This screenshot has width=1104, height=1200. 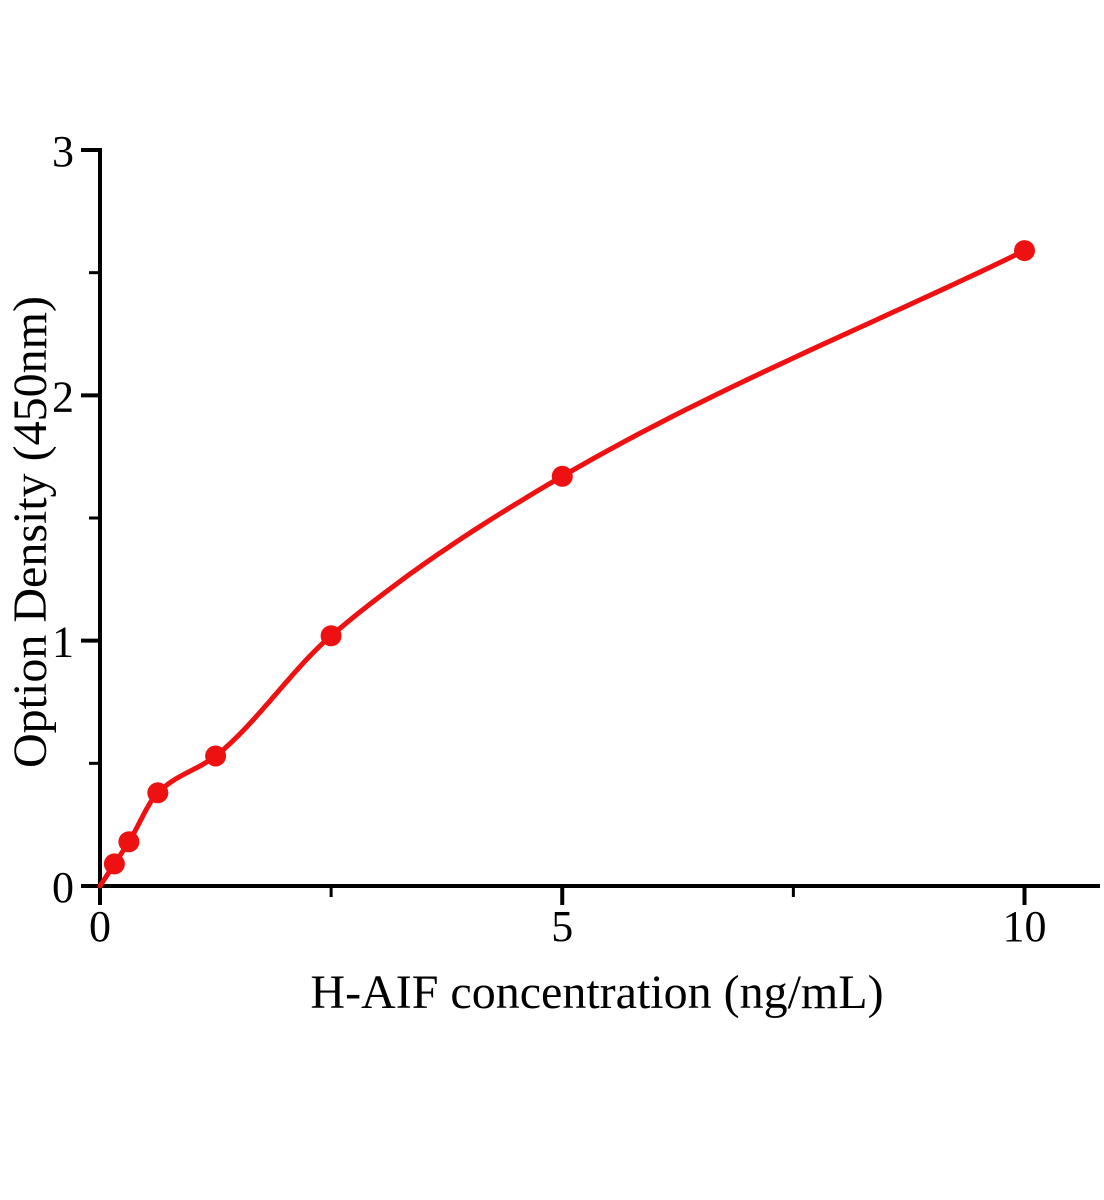 I want to click on x-axis-title: H-AIF concentration (ng/mL), so click(x=596, y=992).